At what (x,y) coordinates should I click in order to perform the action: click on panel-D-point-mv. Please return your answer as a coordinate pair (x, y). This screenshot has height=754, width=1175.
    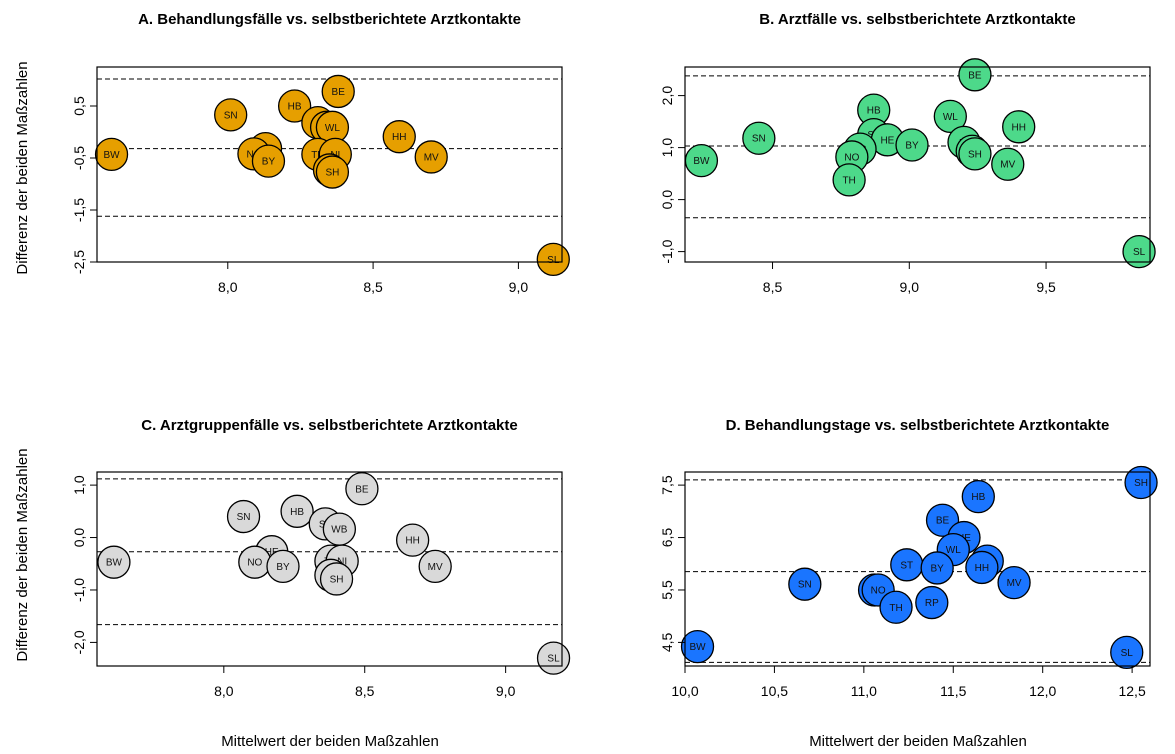
    Looking at the image, I should click on (1014, 582).